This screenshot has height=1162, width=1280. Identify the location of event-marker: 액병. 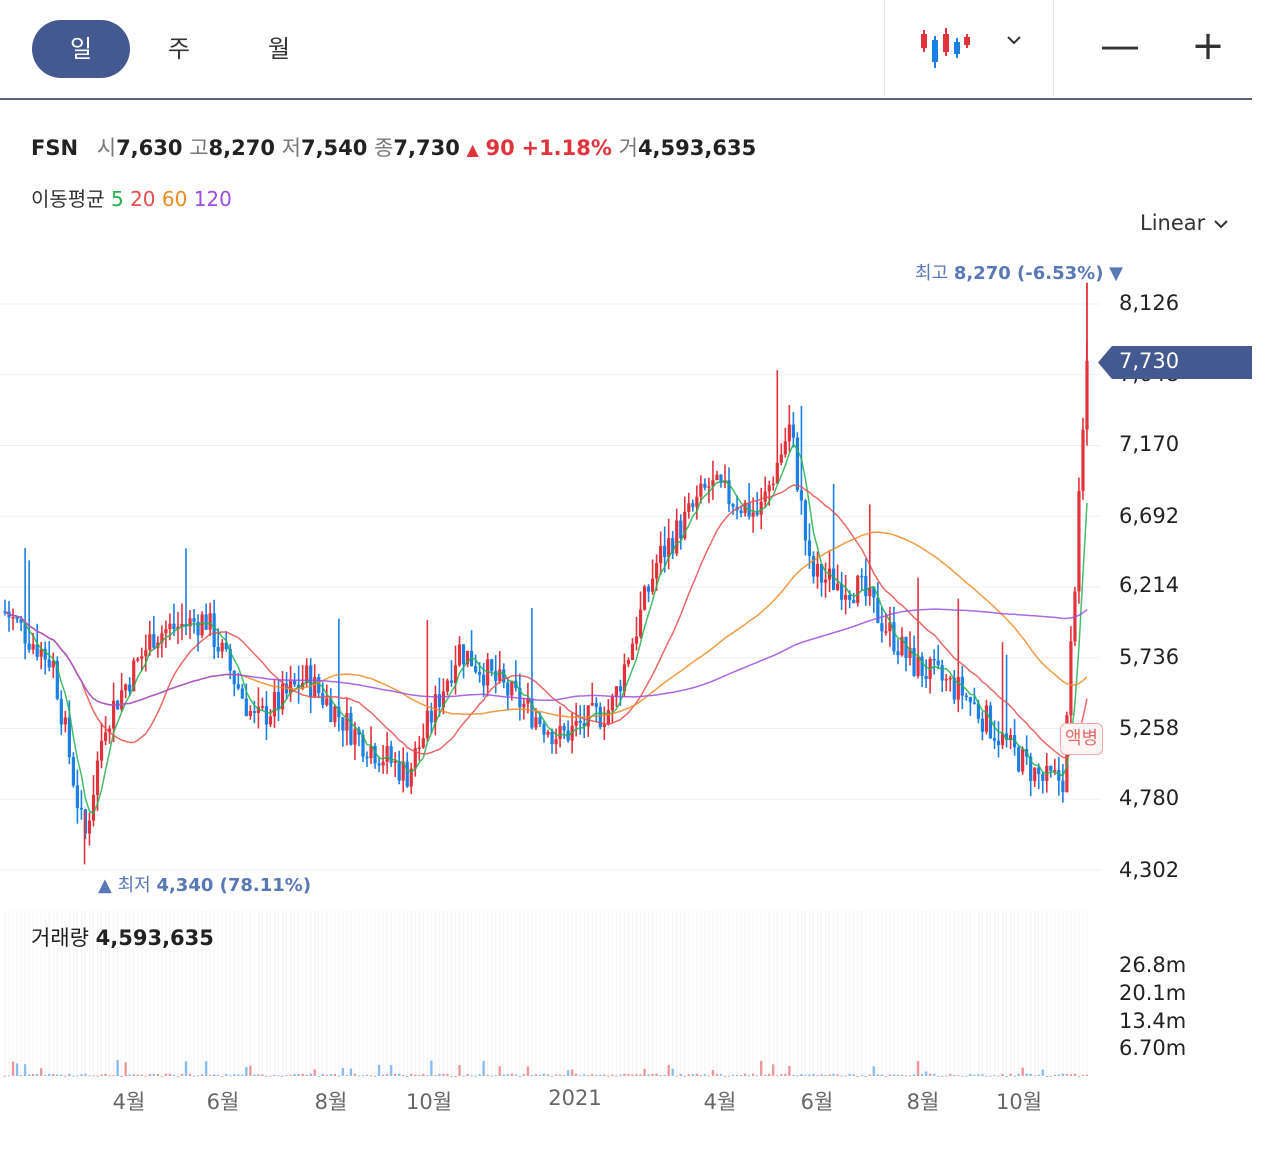
(1082, 739).